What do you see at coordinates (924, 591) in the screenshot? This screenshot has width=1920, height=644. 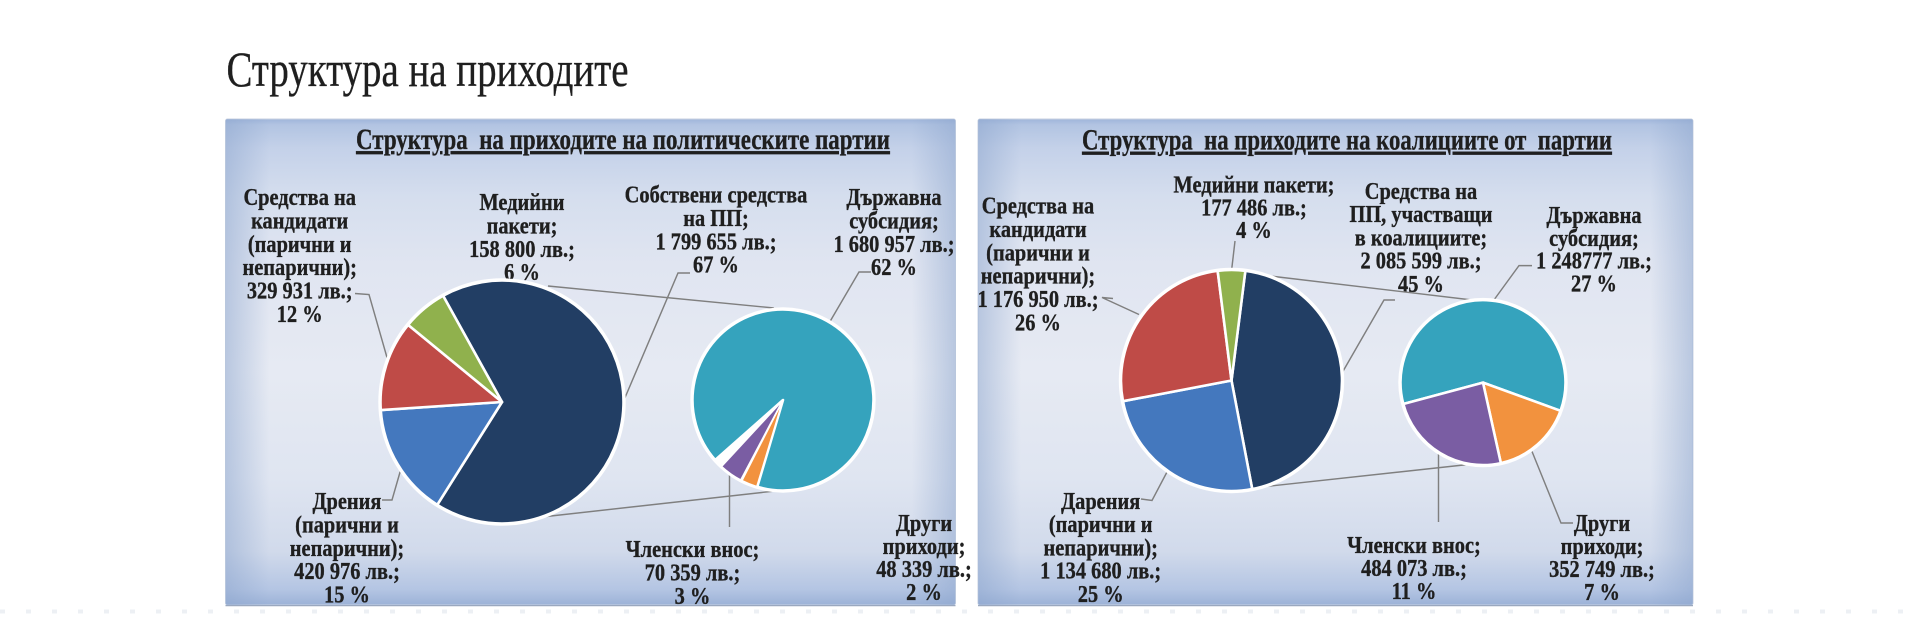 I see `svg-text: 2 %` at bounding box center [924, 591].